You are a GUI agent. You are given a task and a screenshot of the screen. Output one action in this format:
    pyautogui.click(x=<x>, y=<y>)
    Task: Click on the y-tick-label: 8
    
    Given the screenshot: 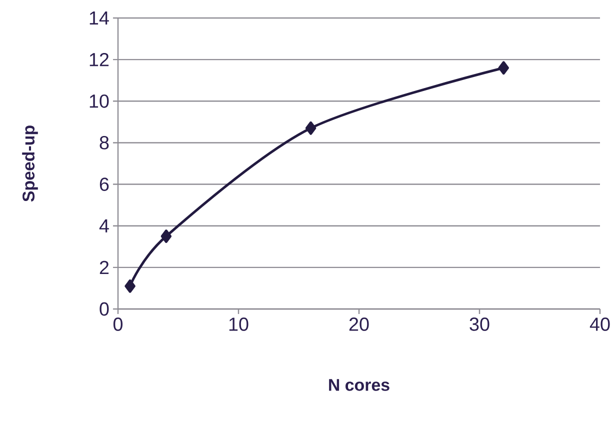 What is the action you would take?
    pyautogui.click(x=104, y=143)
    